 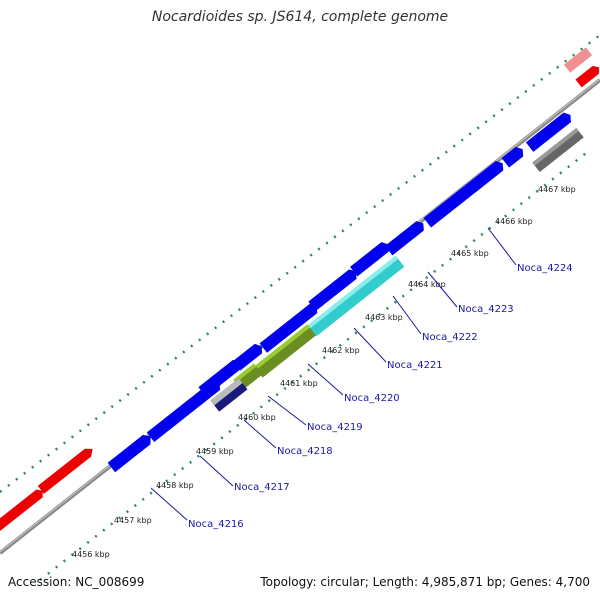 I want to click on scale-label: 4456 kbp, so click(x=91, y=554).